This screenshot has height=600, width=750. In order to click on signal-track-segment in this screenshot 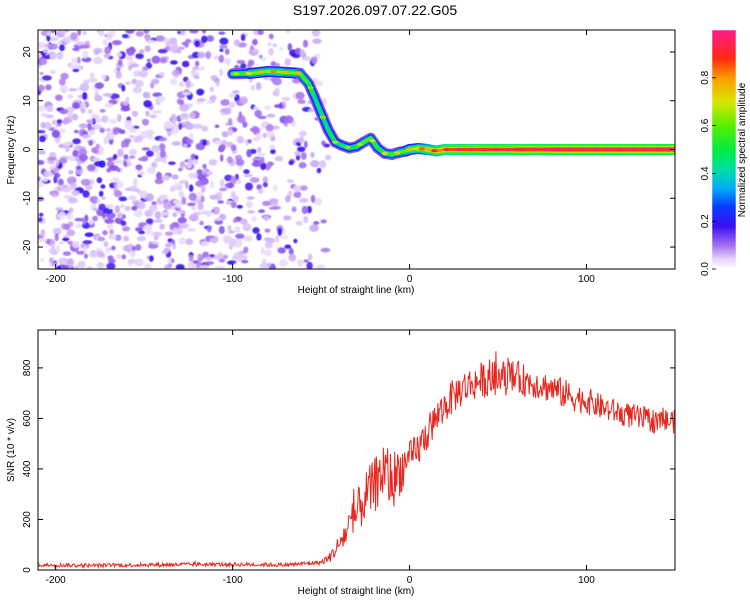, I will do `click(311, 90)`.